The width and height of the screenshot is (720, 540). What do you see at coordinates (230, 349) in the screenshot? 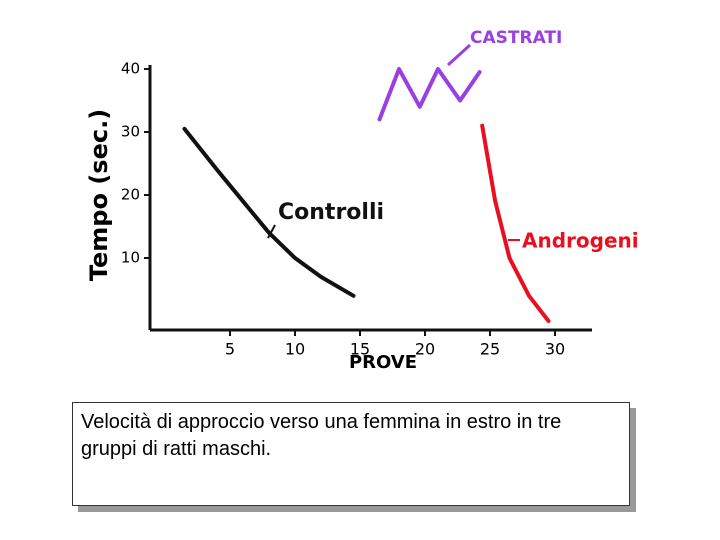
I see `x-tick-label: 5` at bounding box center [230, 349].